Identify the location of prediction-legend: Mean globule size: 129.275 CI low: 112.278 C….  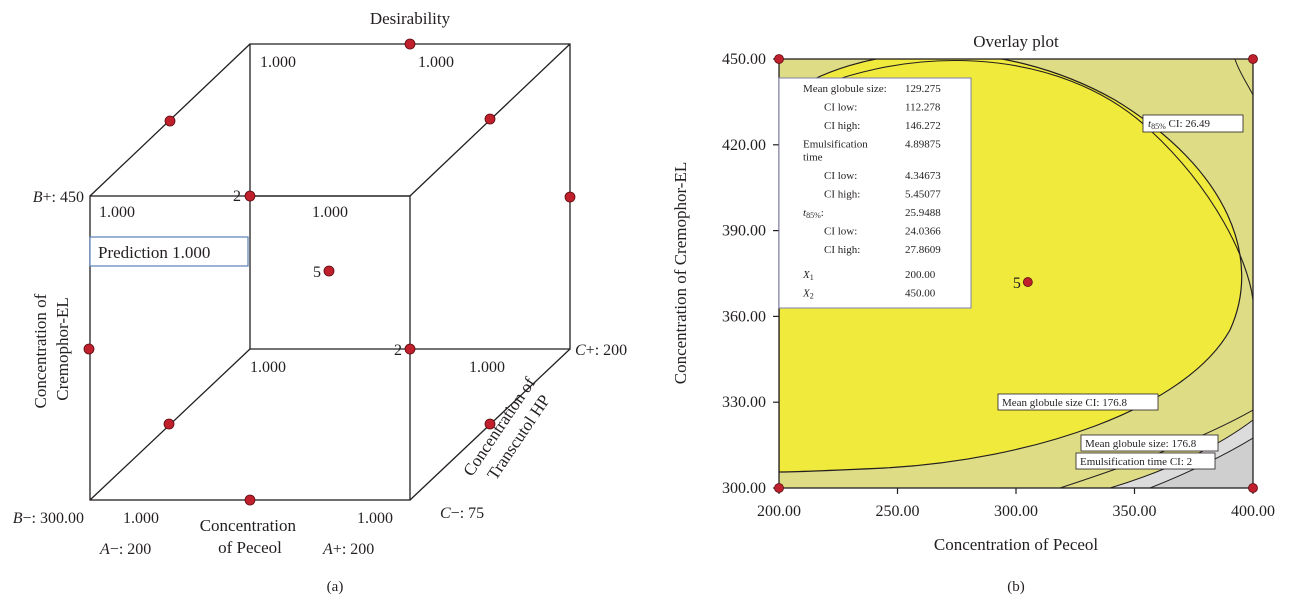
(875, 193).